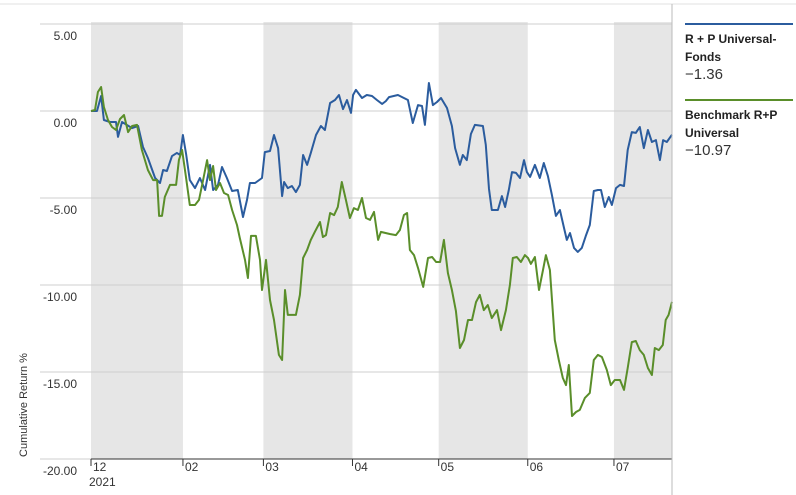 This screenshot has width=796, height=495. What do you see at coordinates (537, 467) in the screenshot?
I see `x-tick-label: 06` at bounding box center [537, 467].